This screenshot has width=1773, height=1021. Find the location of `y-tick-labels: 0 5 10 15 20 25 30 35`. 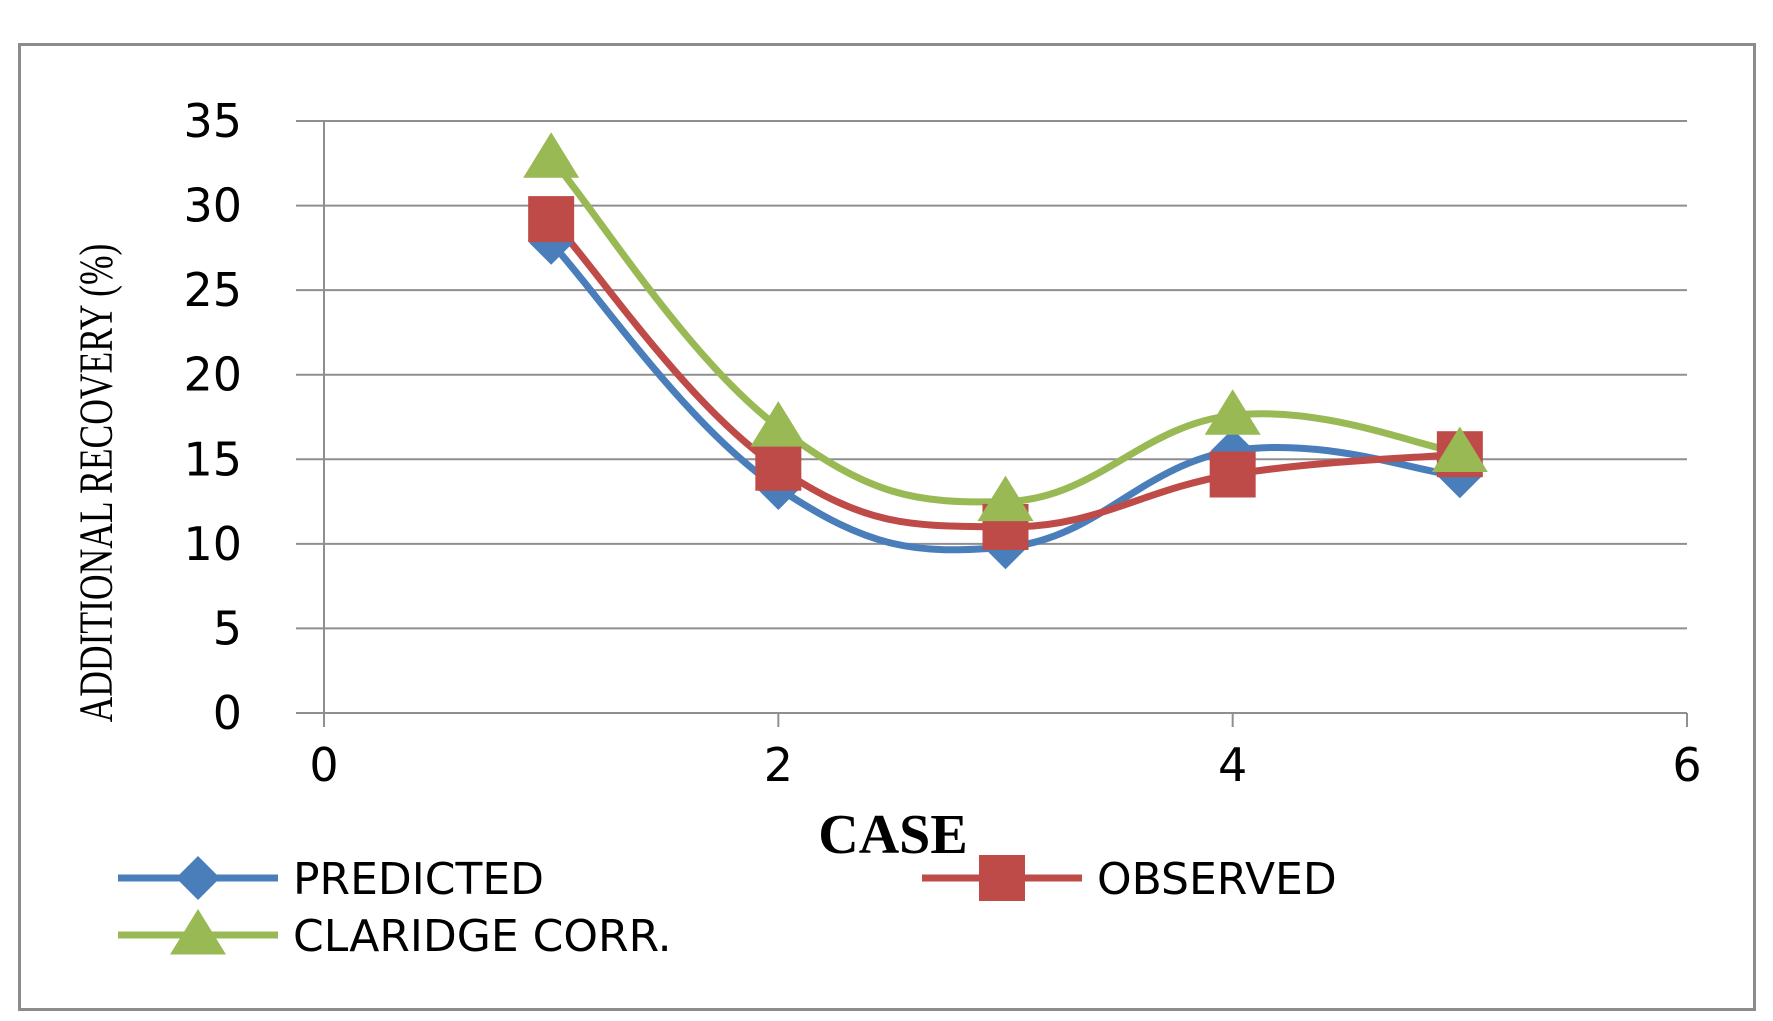

y-tick-labels: 0 5 10 15 20 25 30 35 is located at coordinates (212, 417).